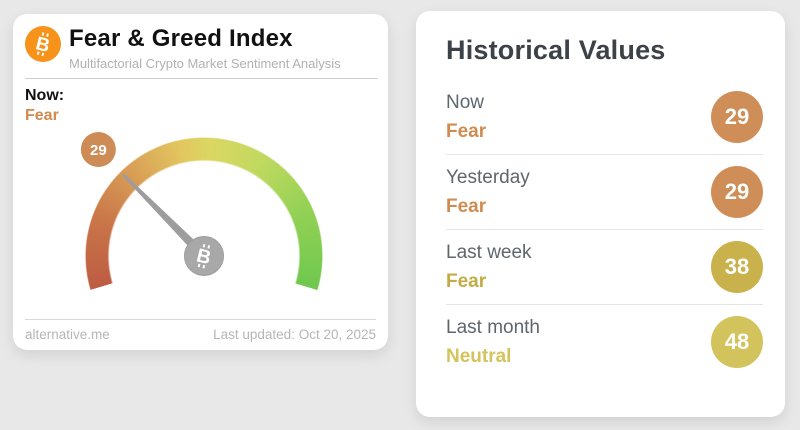 The height and width of the screenshot is (430, 800). I want to click on source-link: alternative.me, so click(67, 334).